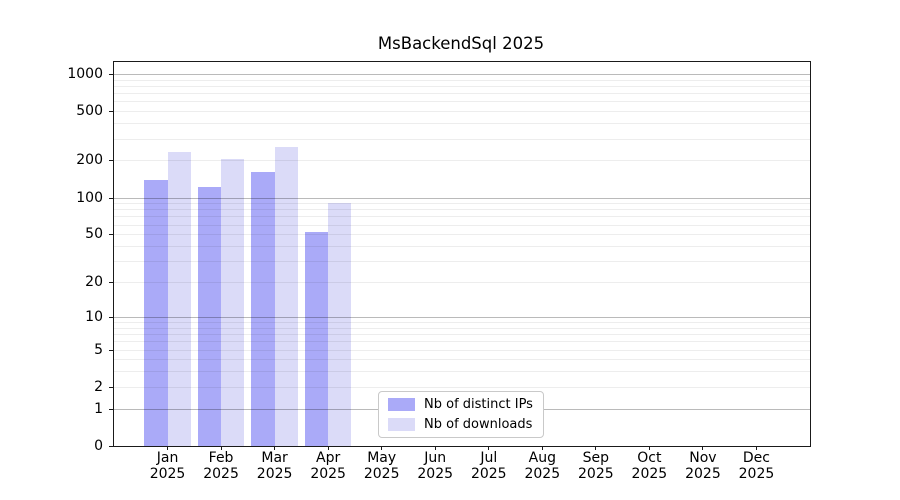 The width and height of the screenshot is (900, 500). Describe the element at coordinates (461, 414) in the screenshot. I see `legend: Nb of distinct IPs Nb of downloads` at that location.